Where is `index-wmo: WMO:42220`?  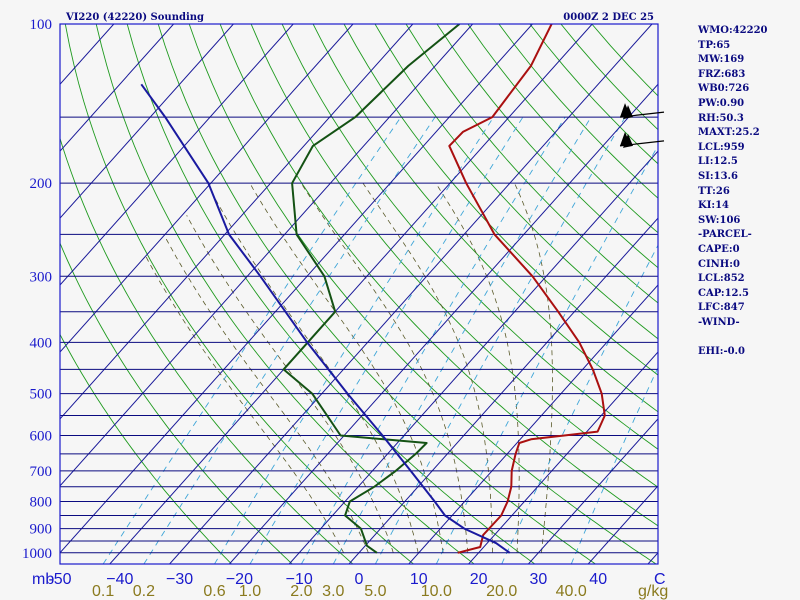 index-wmo: WMO:42220 is located at coordinates (733, 31).